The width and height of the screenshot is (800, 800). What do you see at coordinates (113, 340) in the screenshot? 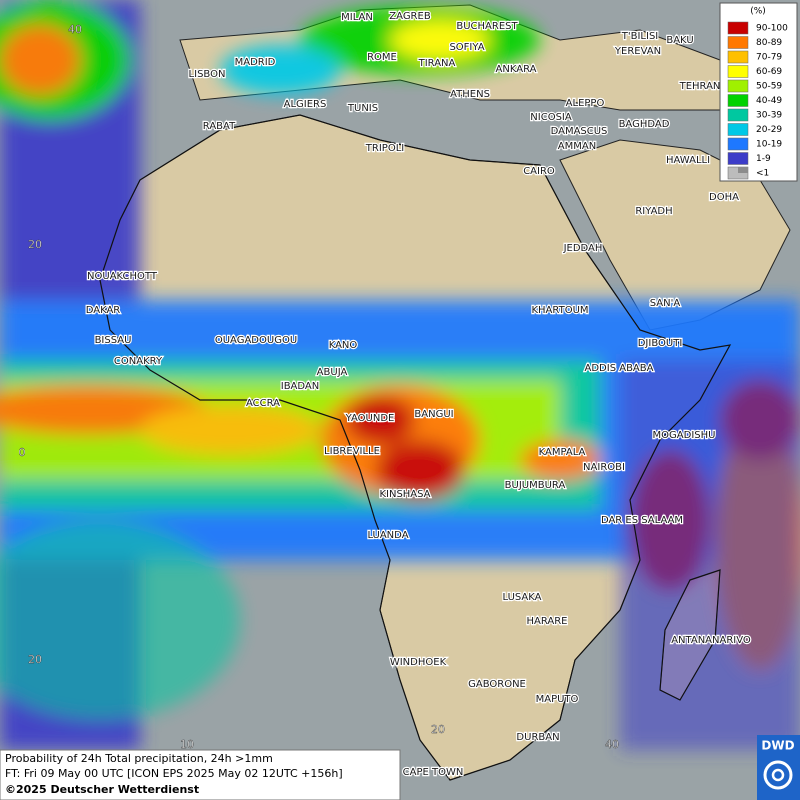
I see `city-label: BISSAU` at bounding box center [113, 340].